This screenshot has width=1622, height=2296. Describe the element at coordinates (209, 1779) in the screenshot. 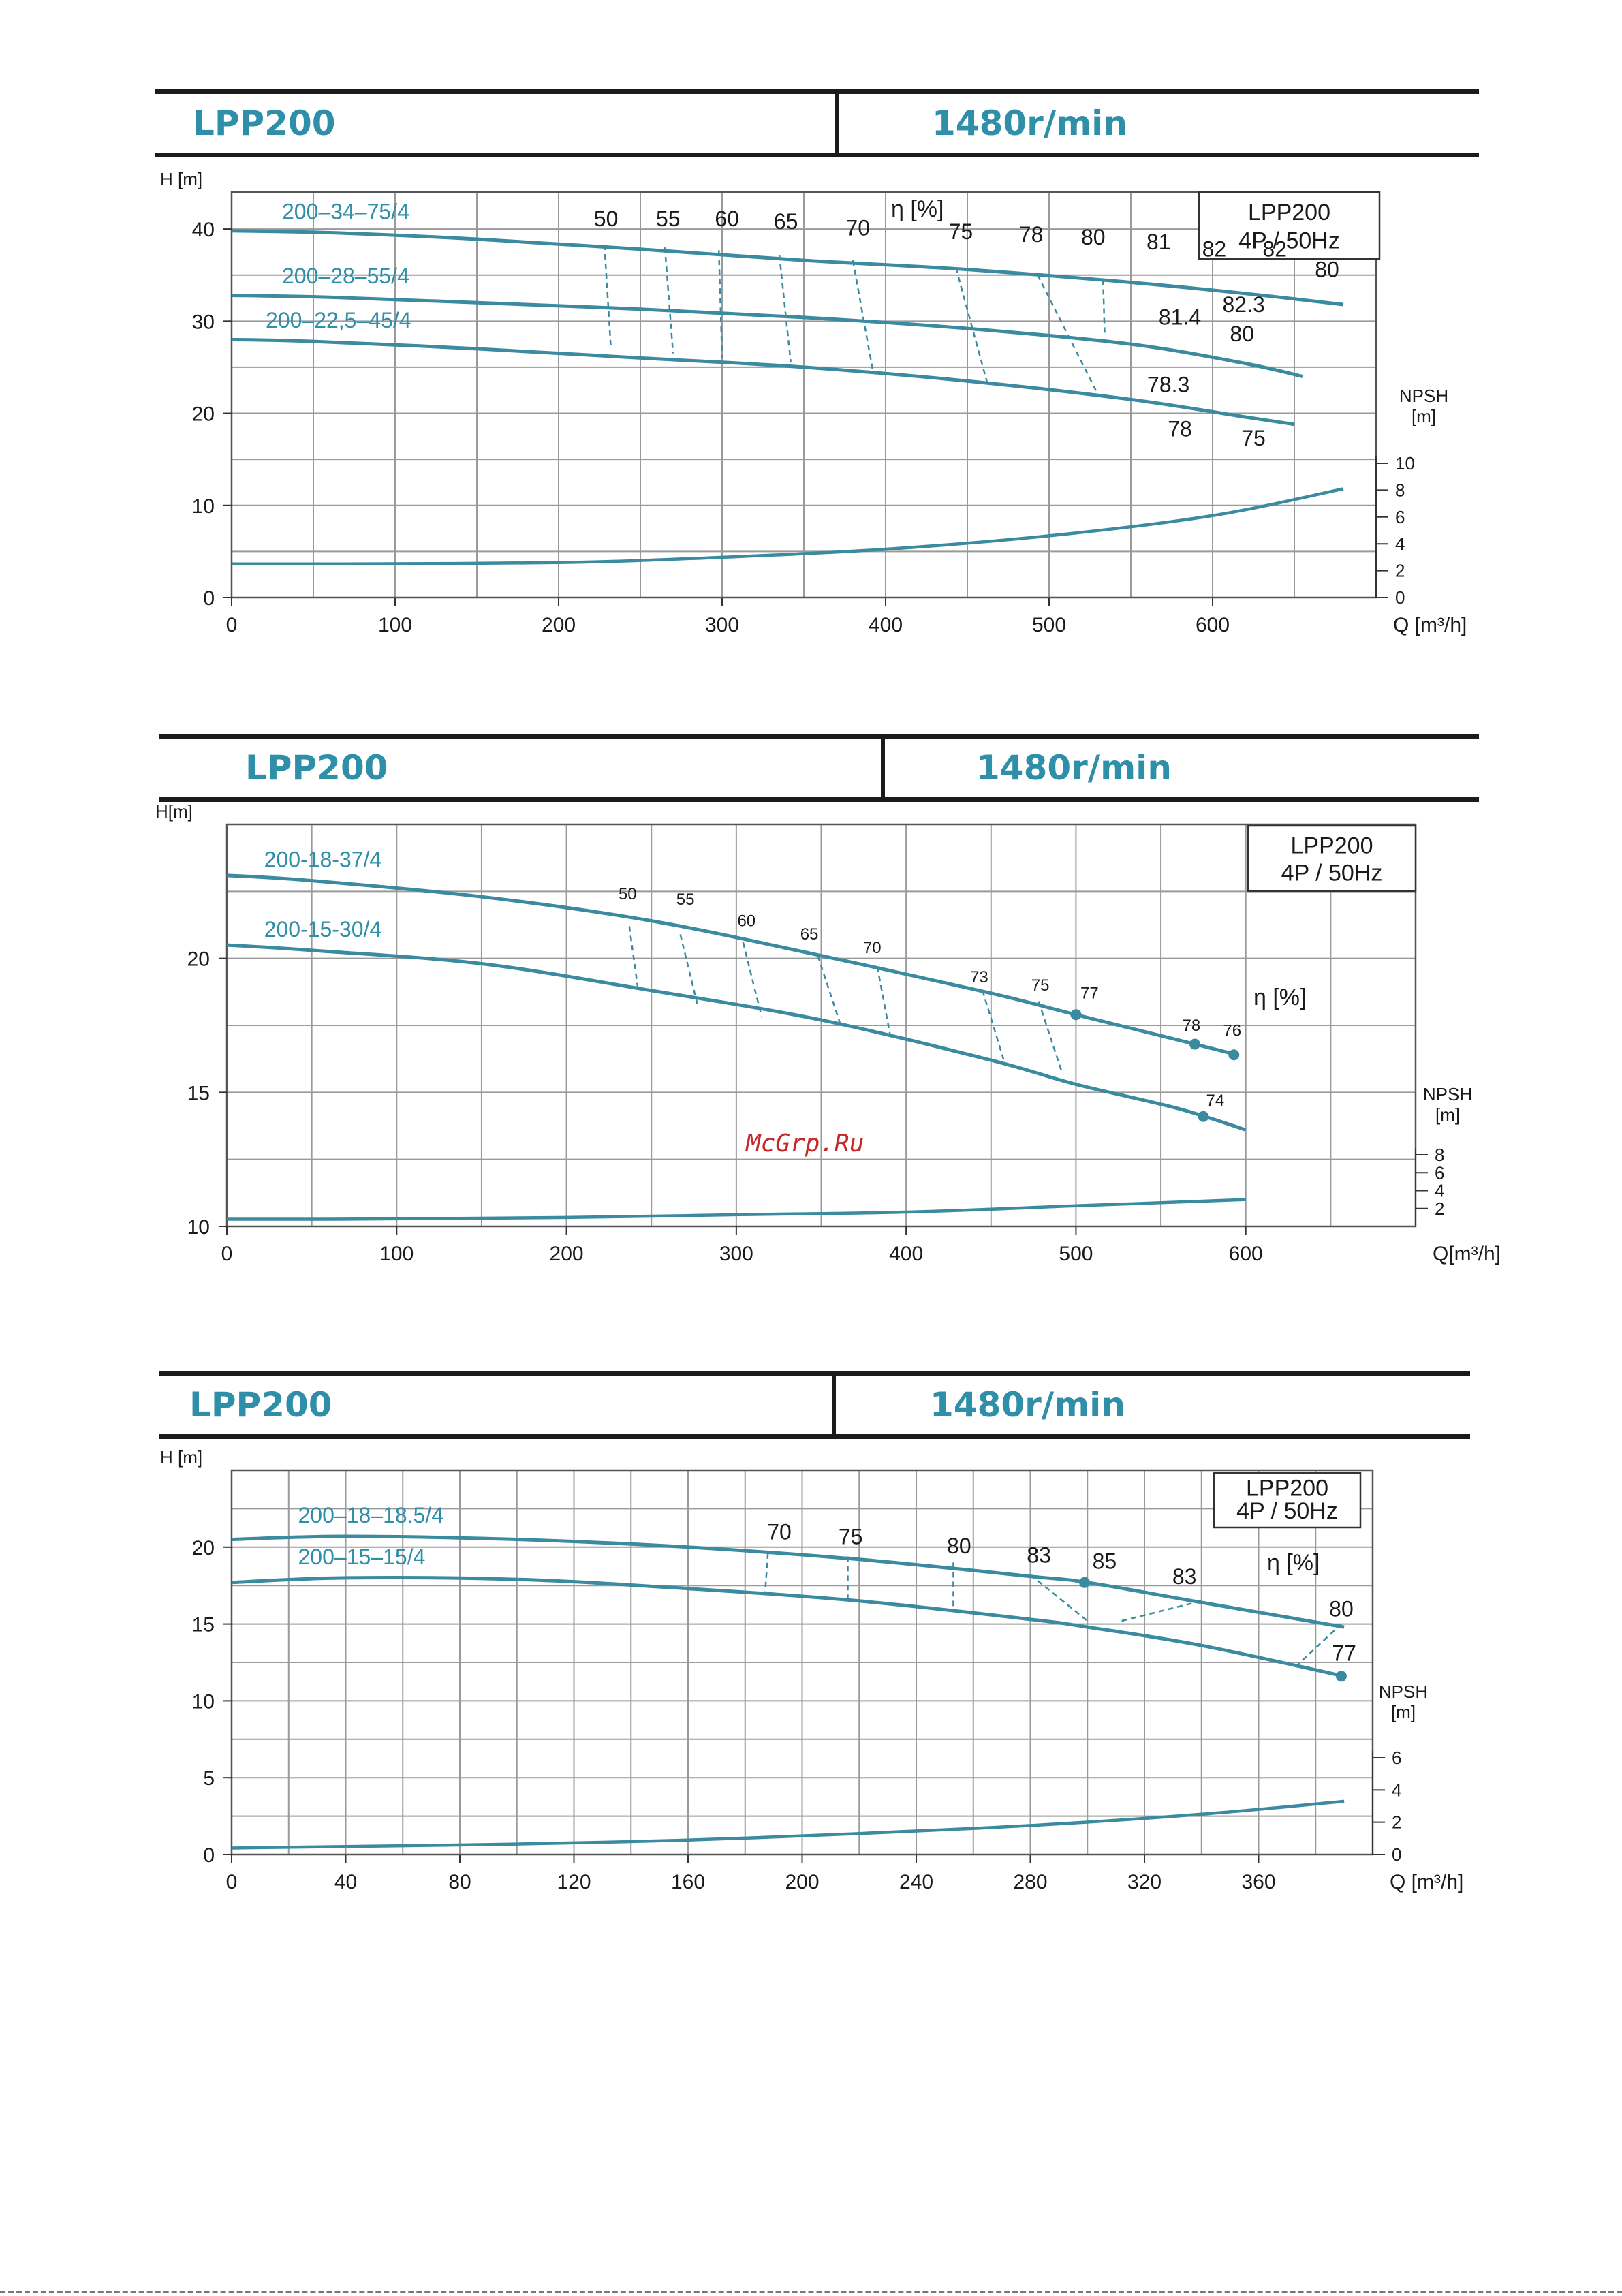

I see `y-tick-label: 5` at that location.